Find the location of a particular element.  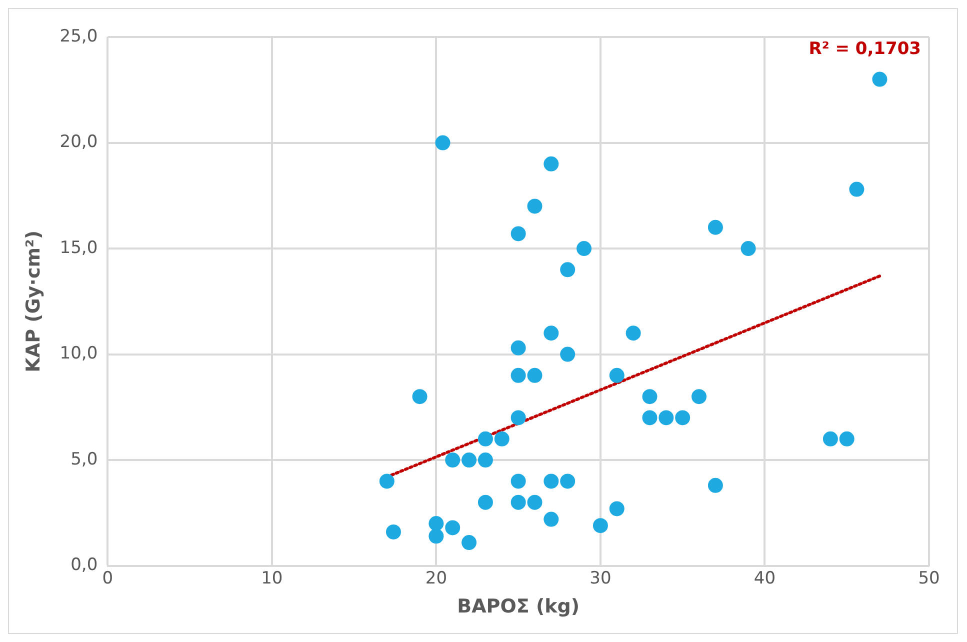

x-tick-label: 0 is located at coordinates (108, 578).